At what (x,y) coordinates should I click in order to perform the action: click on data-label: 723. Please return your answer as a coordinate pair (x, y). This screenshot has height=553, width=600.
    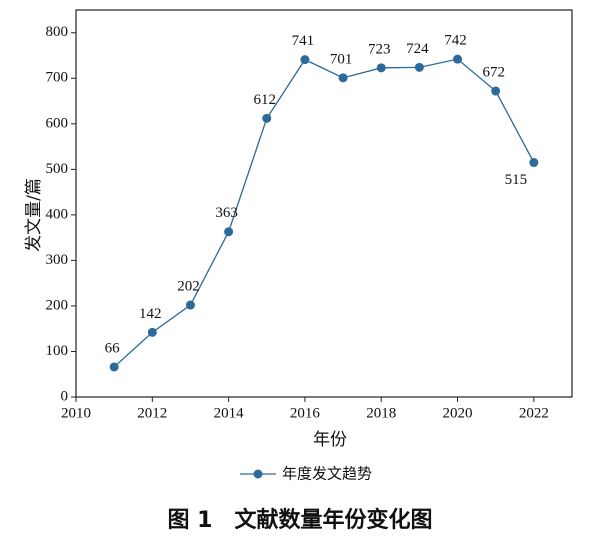
    Looking at the image, I should click on (379, 49).